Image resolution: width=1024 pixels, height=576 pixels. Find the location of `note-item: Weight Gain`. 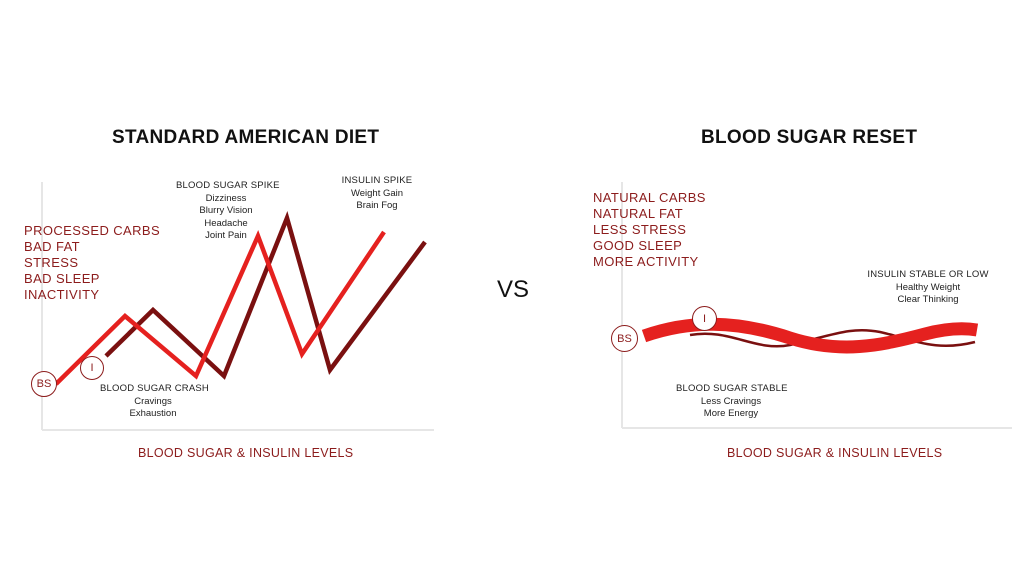

note-item: Weight Gain is located at coordinates (377, 193).